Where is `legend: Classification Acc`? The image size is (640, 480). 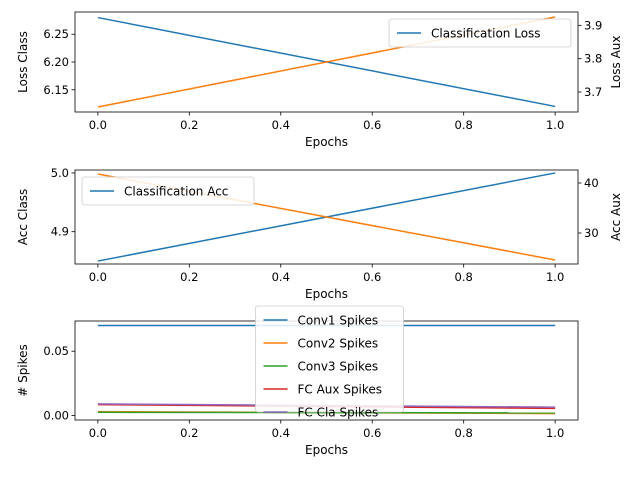
legend: Classification Acc is located at coordinates (168, 191).